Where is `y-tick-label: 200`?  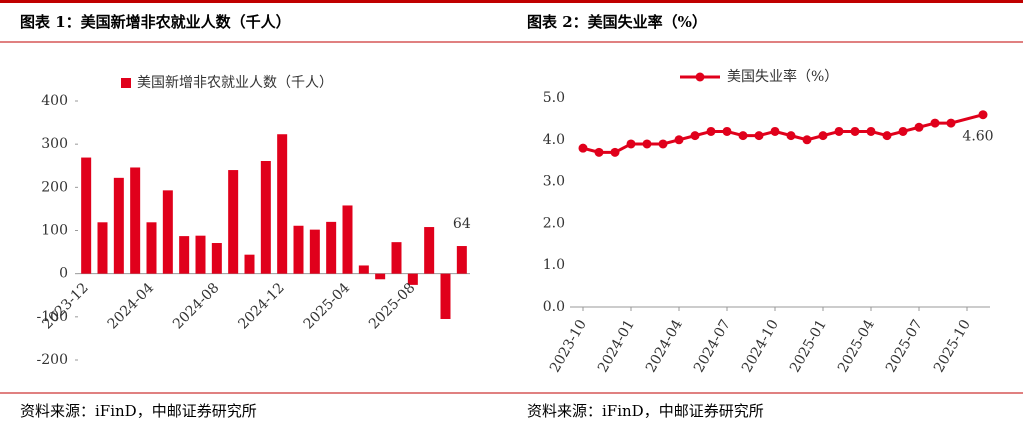
y-tick-label: 200 is located at coordinates (54, 187).